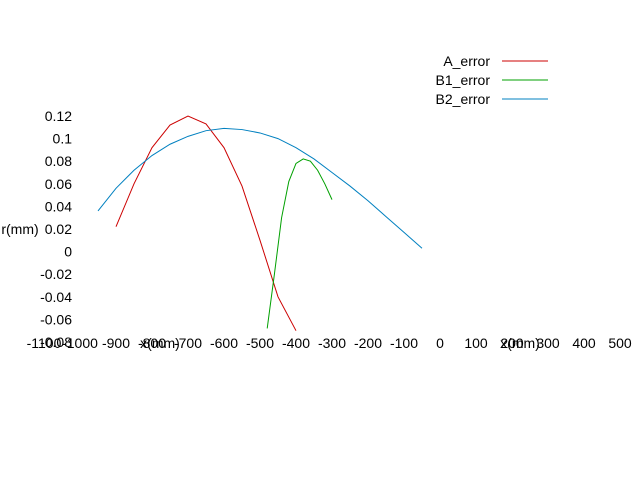 The height and width of the screenshot is (480, 640). What do you see at coordinates (620, 343) in the screenshot?
I see `x-tick-label: 500` at bounding box center [620, 343].